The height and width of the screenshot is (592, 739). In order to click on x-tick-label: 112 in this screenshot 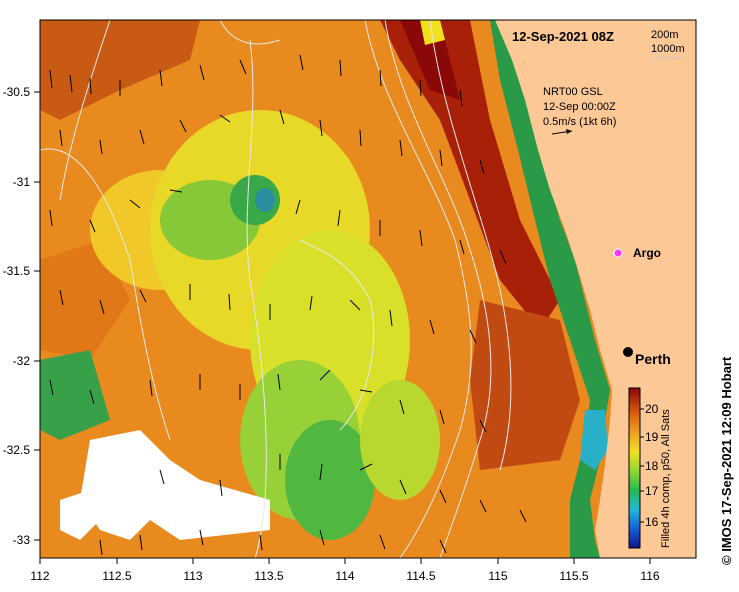, I will do `click(39, 576)`.